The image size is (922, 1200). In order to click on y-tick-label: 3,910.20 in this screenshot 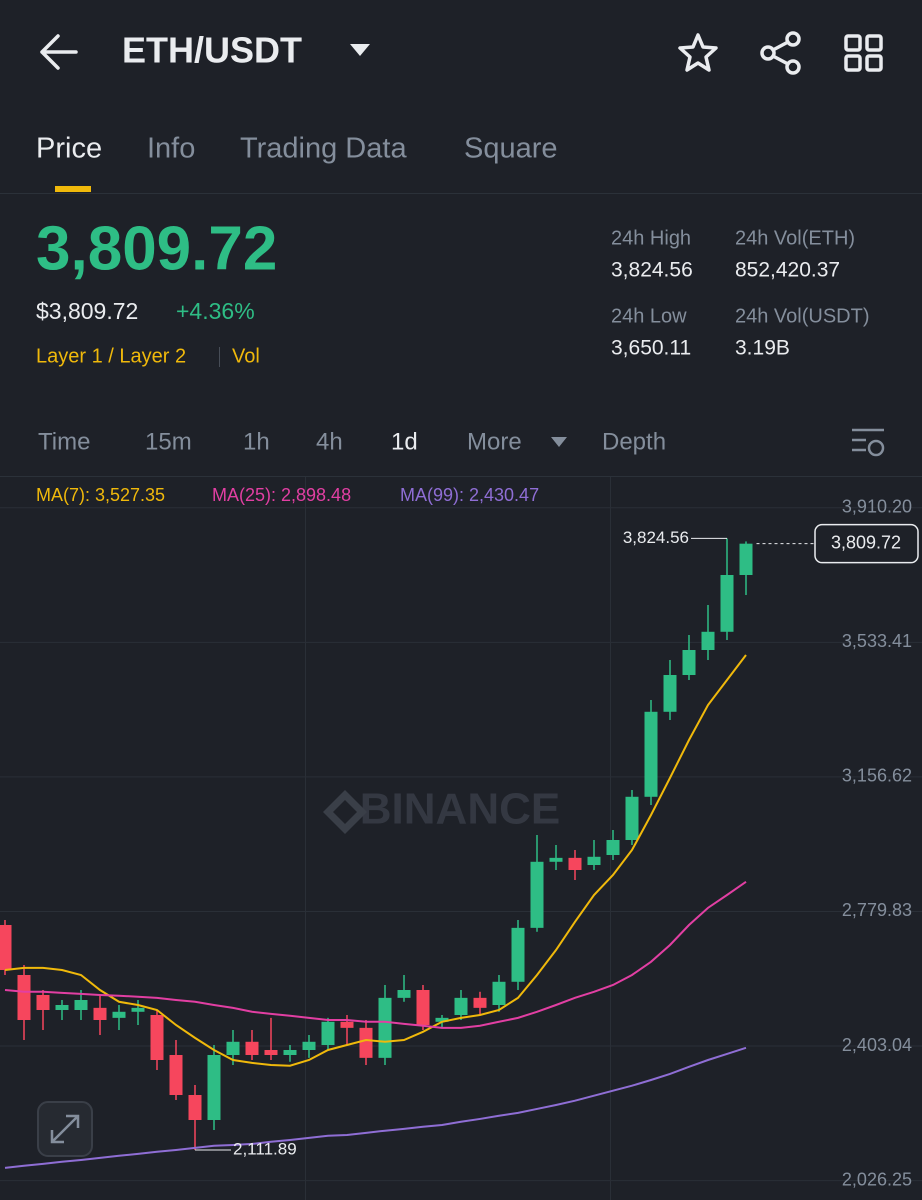, I will do `click(877, 507)`.